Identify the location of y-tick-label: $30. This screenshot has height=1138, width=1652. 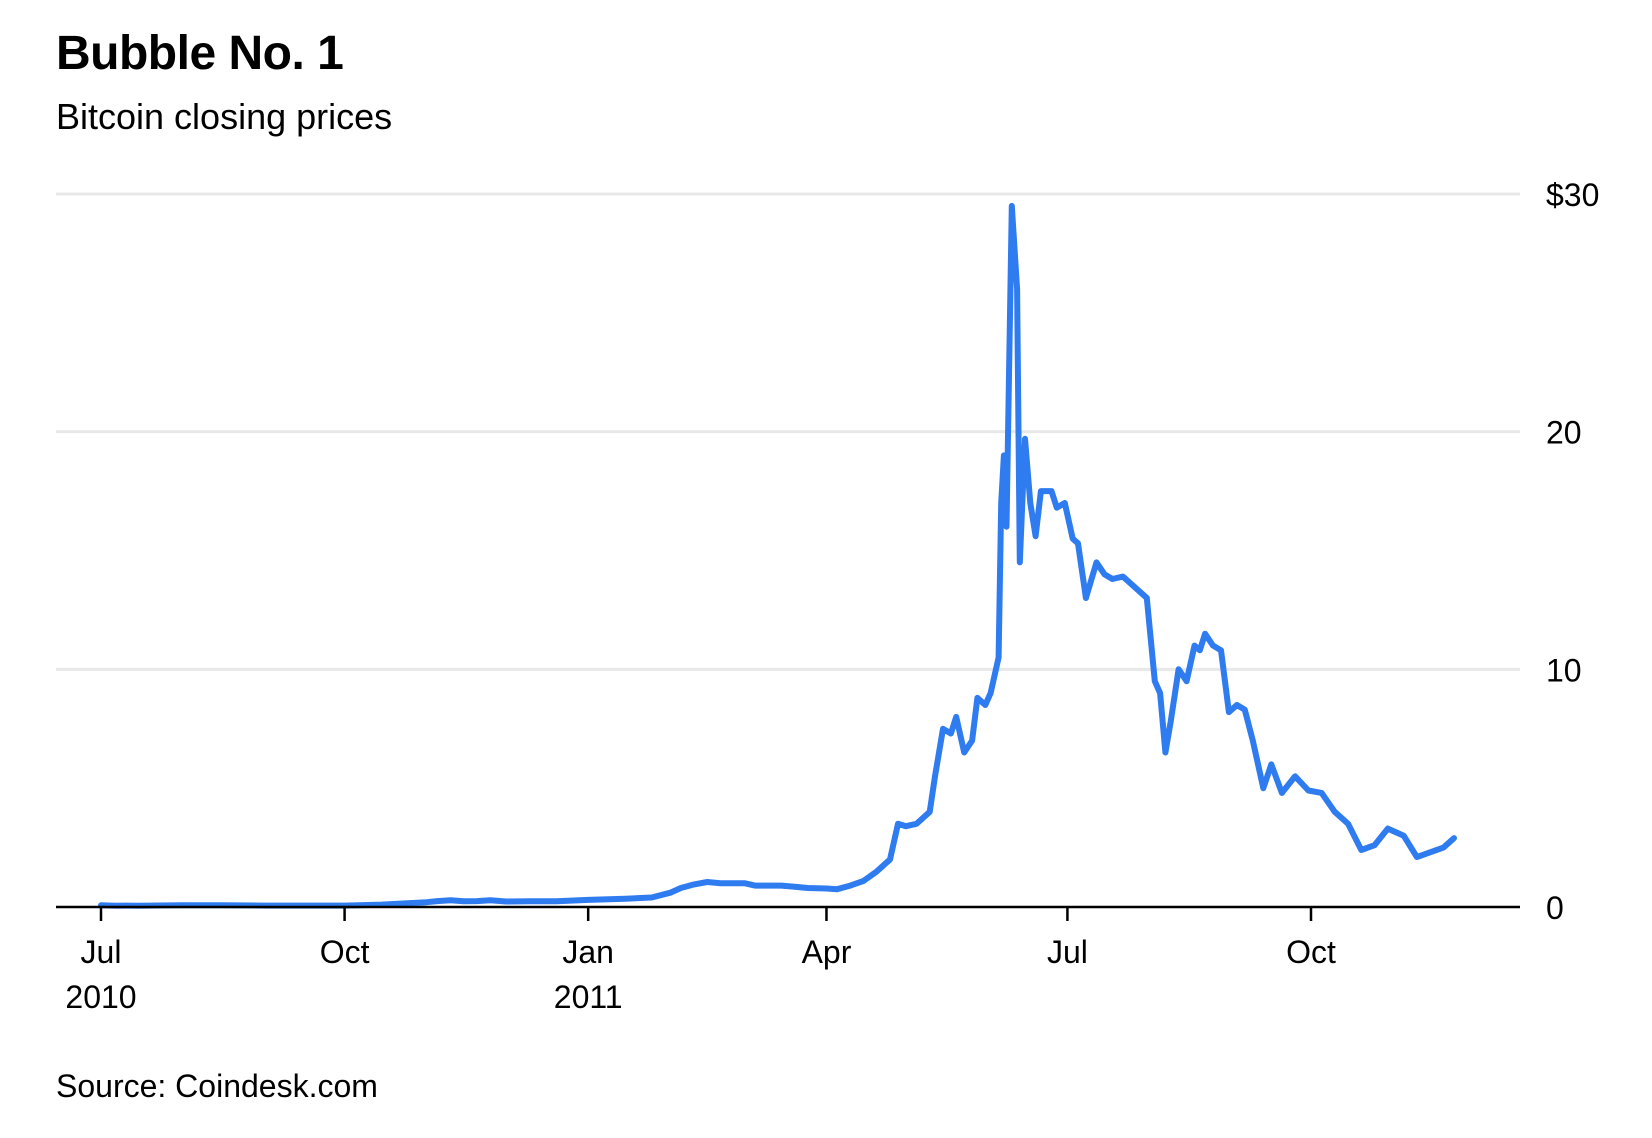
(1572, 195).